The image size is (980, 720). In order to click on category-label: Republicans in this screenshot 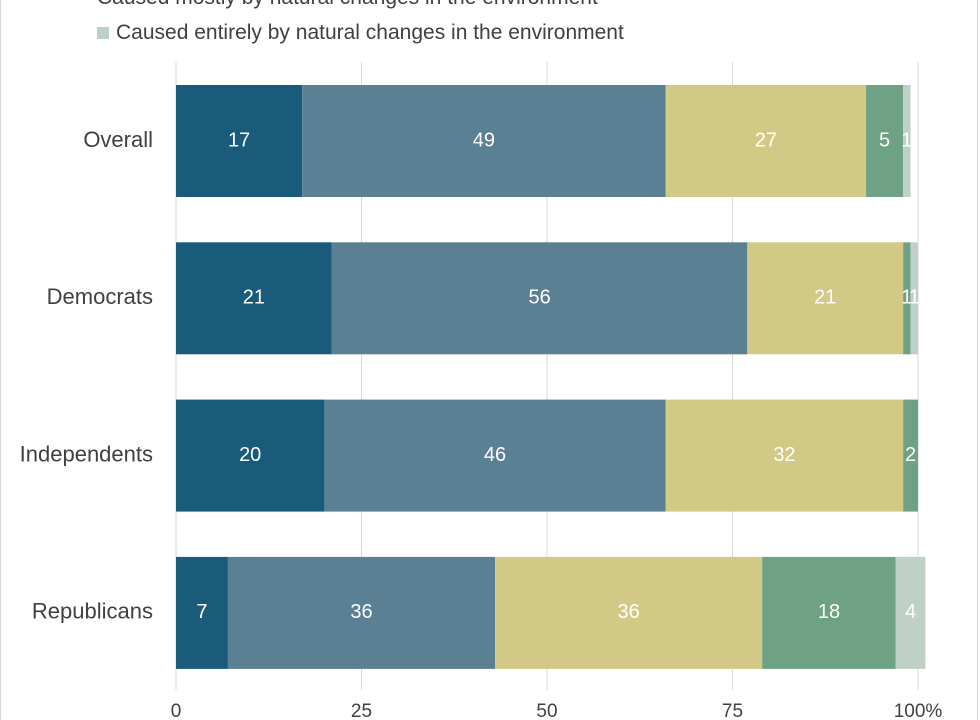, I will do `click(92, 611)`.